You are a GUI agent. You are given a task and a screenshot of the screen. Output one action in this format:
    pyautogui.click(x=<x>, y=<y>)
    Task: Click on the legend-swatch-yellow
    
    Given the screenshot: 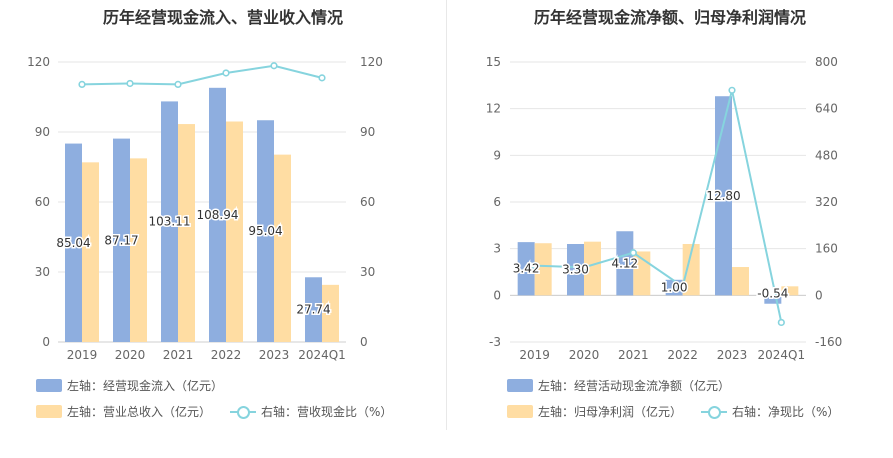 What is the action you would take?
    pyautogui.click(x=49, y=411)
    